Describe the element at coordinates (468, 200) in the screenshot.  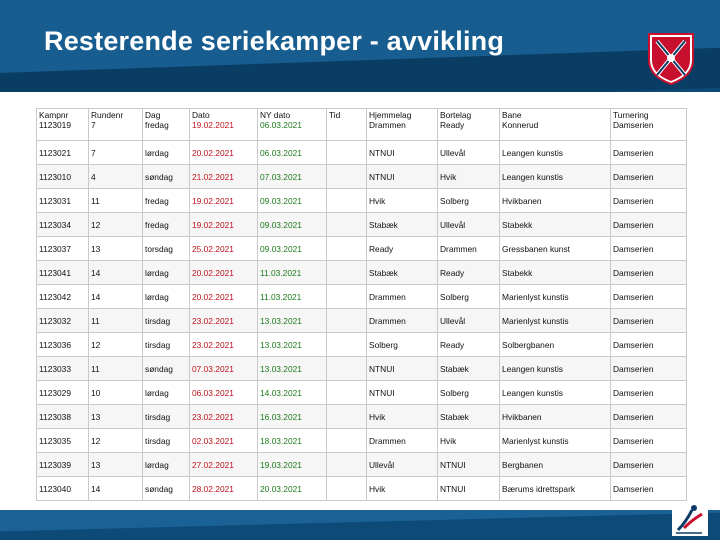
I see `cell-bortelag: Solberg` at that location.